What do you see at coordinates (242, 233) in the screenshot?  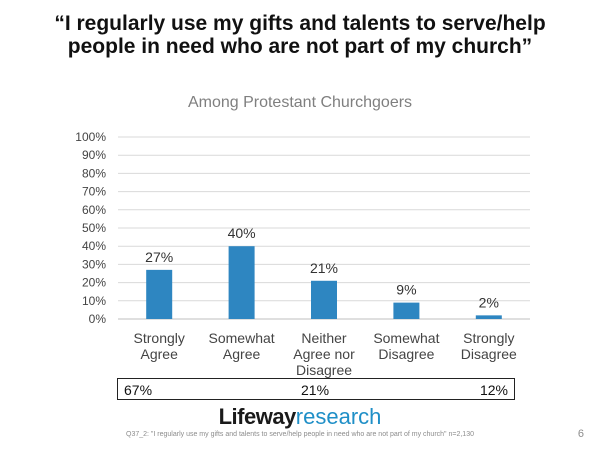 I see `data-label: 40%` at bounding box center [242, 233].